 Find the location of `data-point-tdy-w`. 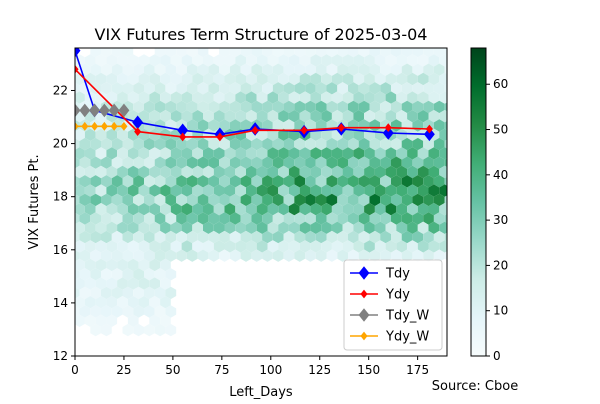

data-point-tdy-w is located at coordinates (124, 110).